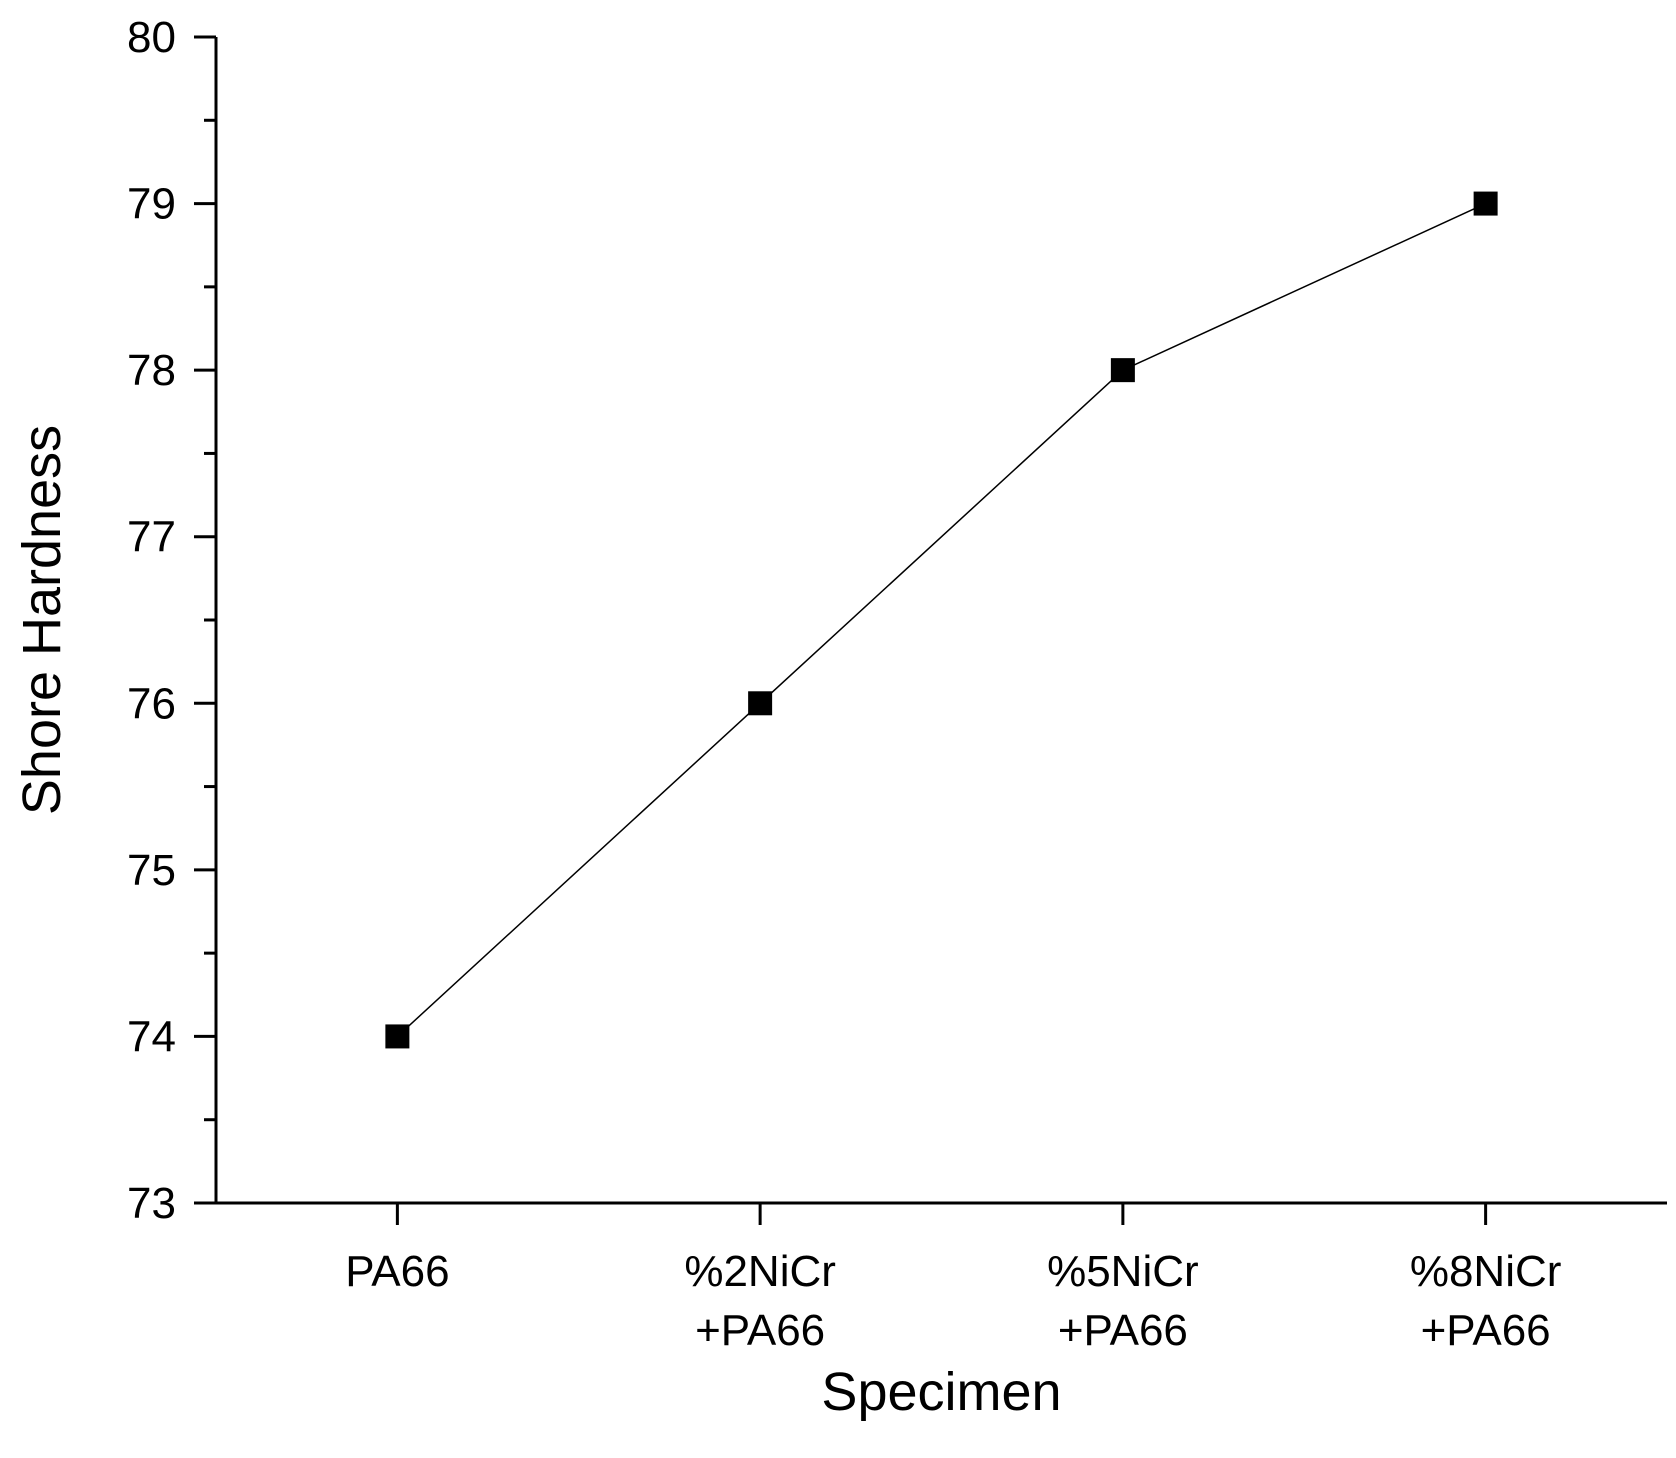 This screenshot has height=1458, width=1676. Describe the element at coordinates (151, 370) in the screenshot. I see `y-tick-label: 78` at that location.